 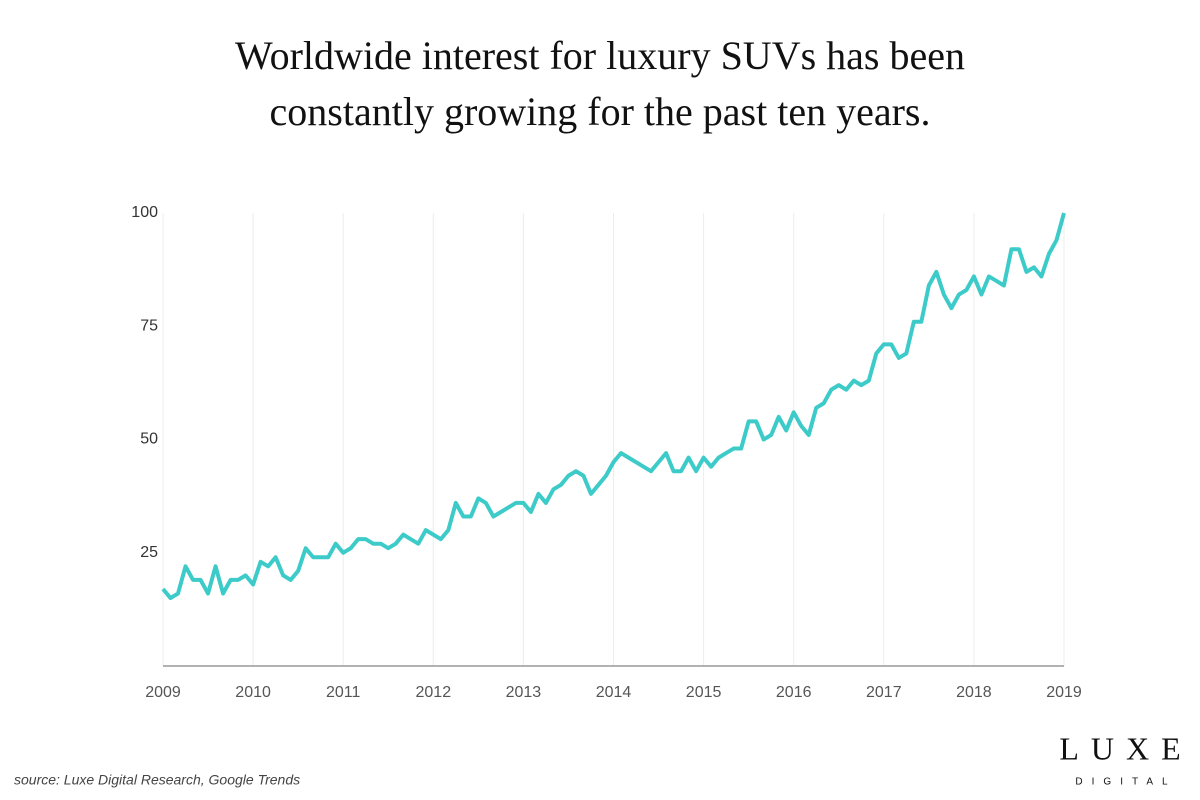 What do you see at coordinates (149, 325) in the screenshot?
I see `y-tick-label: 75` at bounding box center [149, 325].